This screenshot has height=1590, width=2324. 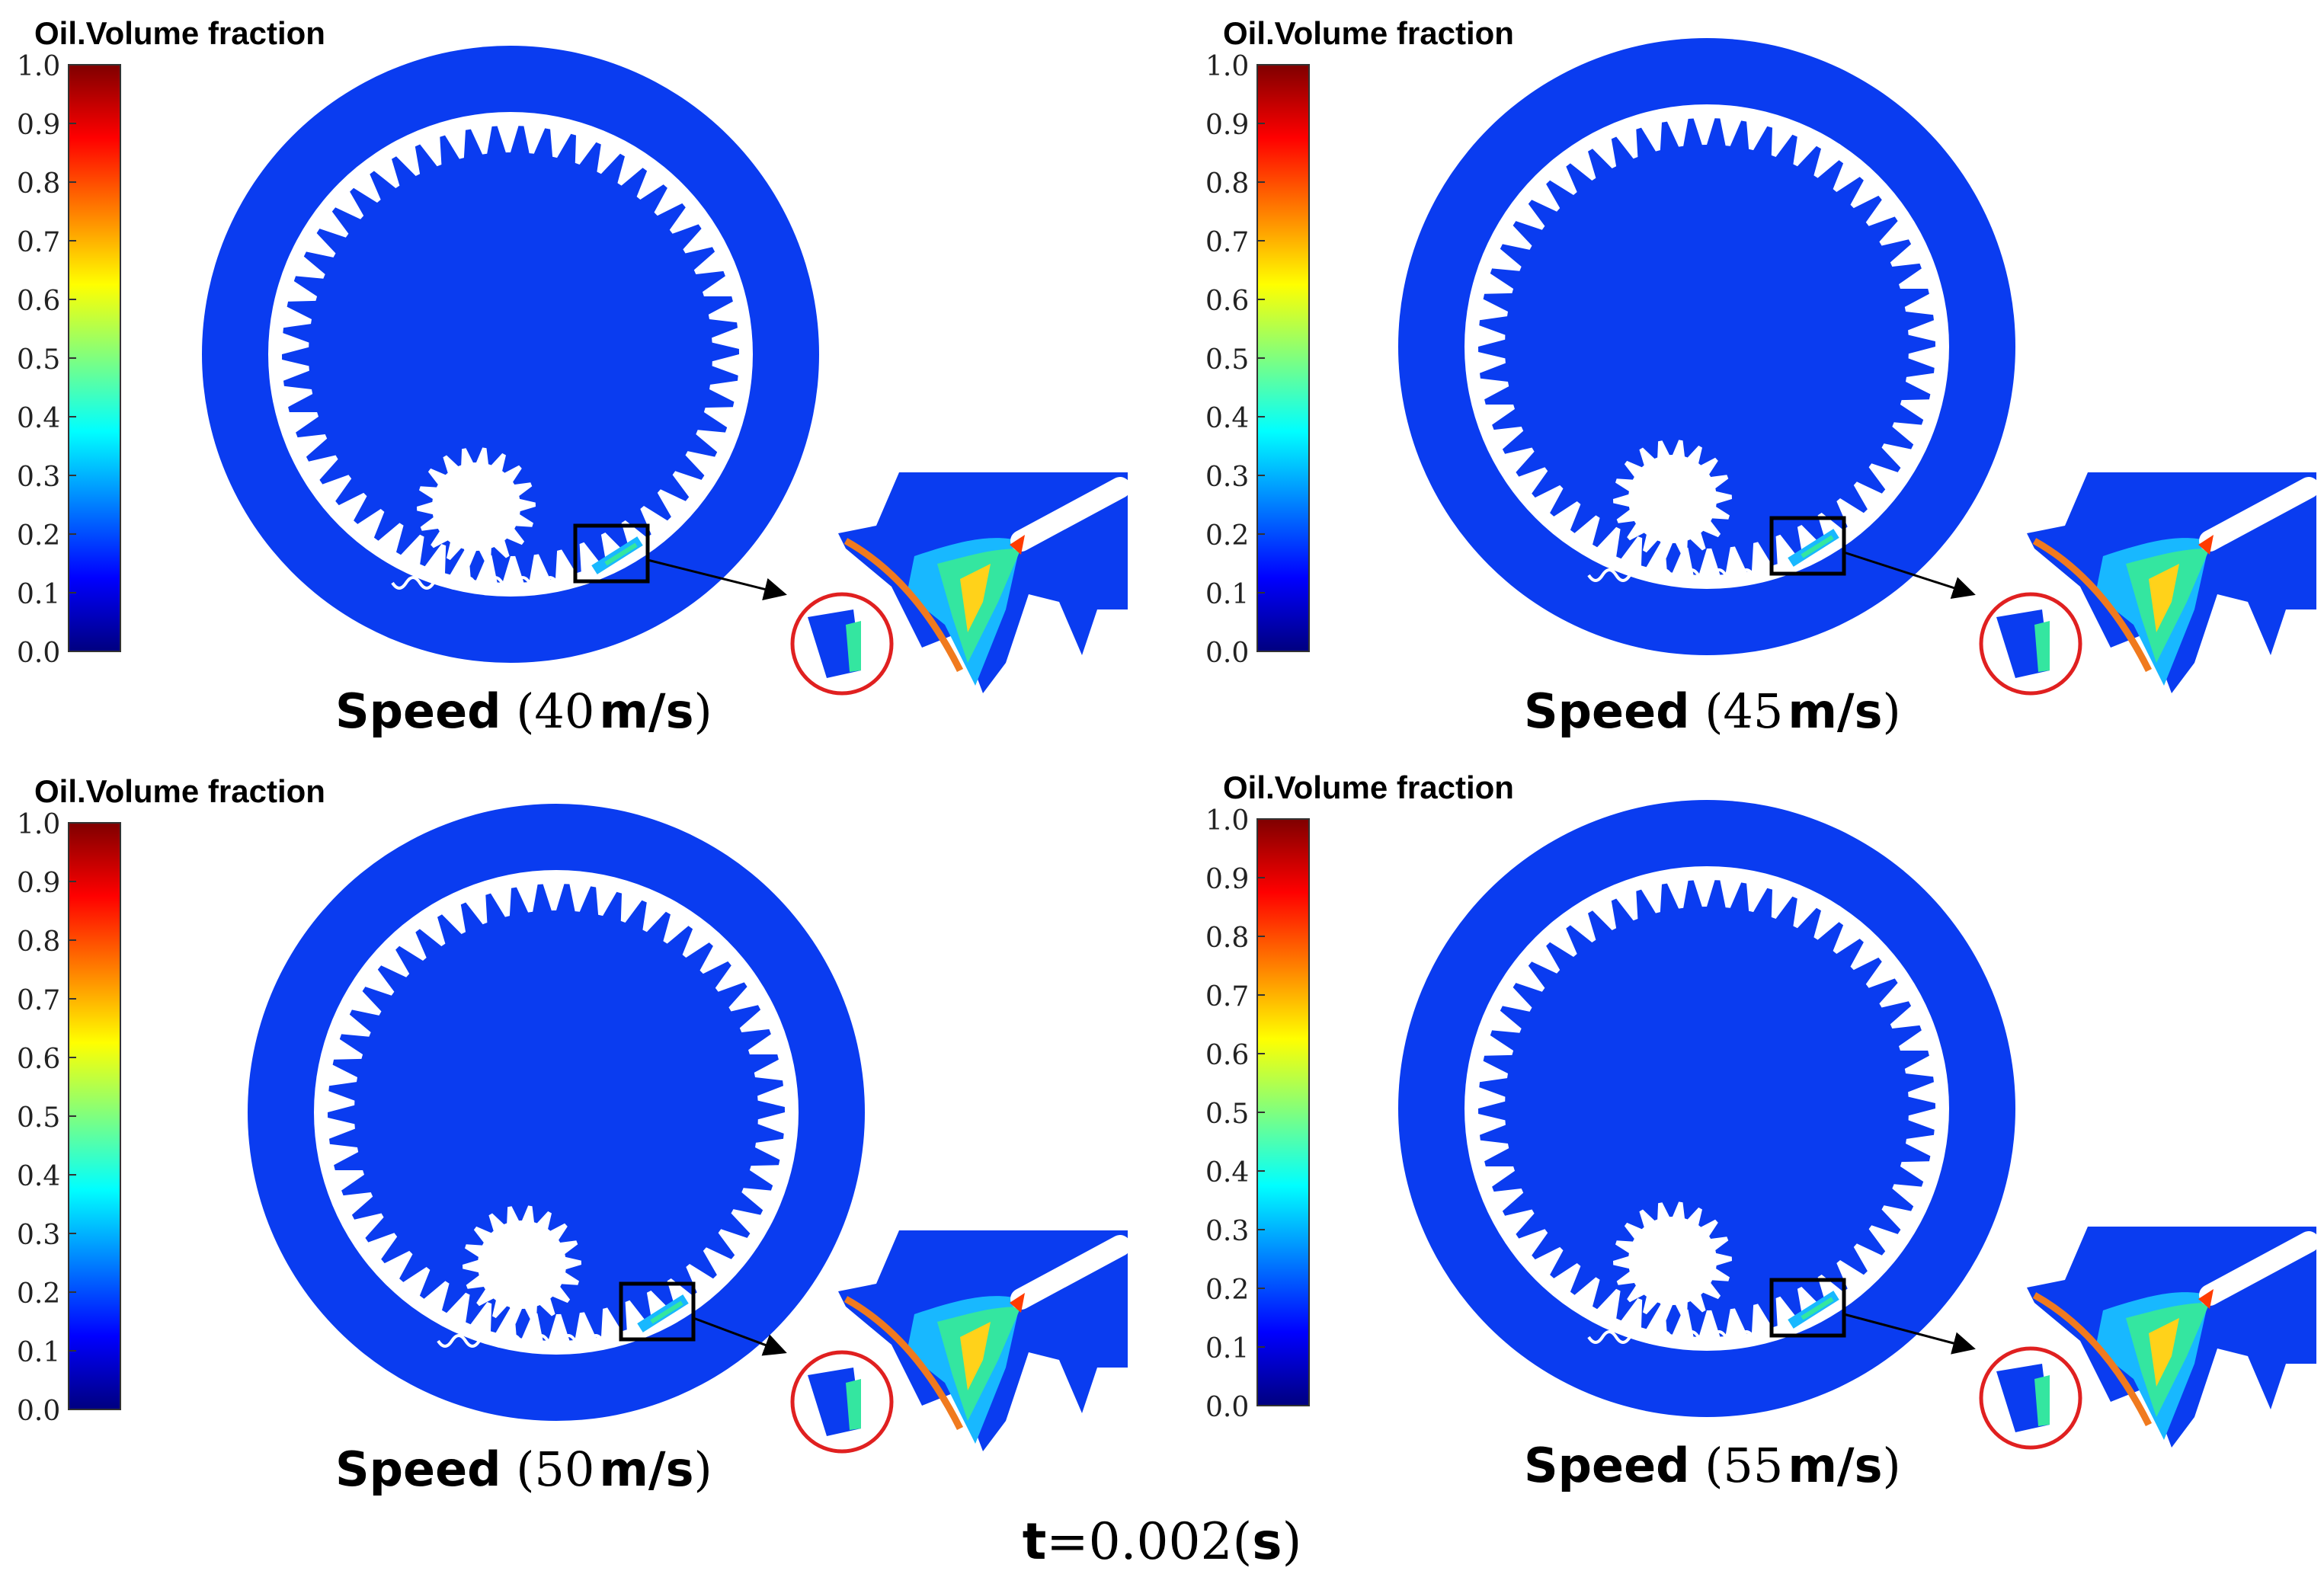 I want to click on speed-label: Speed (55m/s), so click(x=1713, y=1465).